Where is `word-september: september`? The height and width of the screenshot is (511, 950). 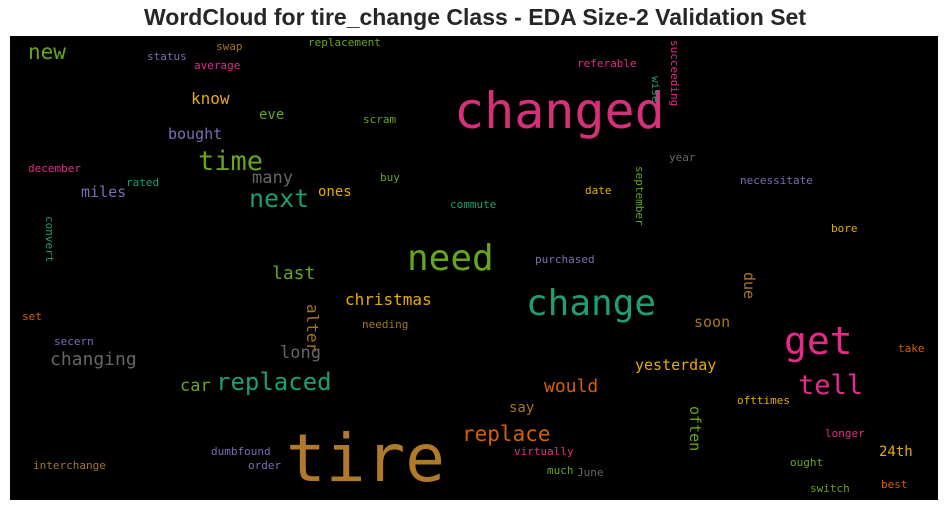 word-september: september is located at coordinates (639, 196).